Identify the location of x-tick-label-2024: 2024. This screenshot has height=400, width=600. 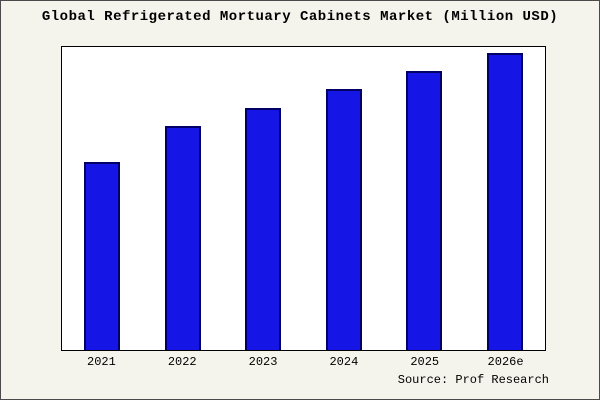
(344, 362).